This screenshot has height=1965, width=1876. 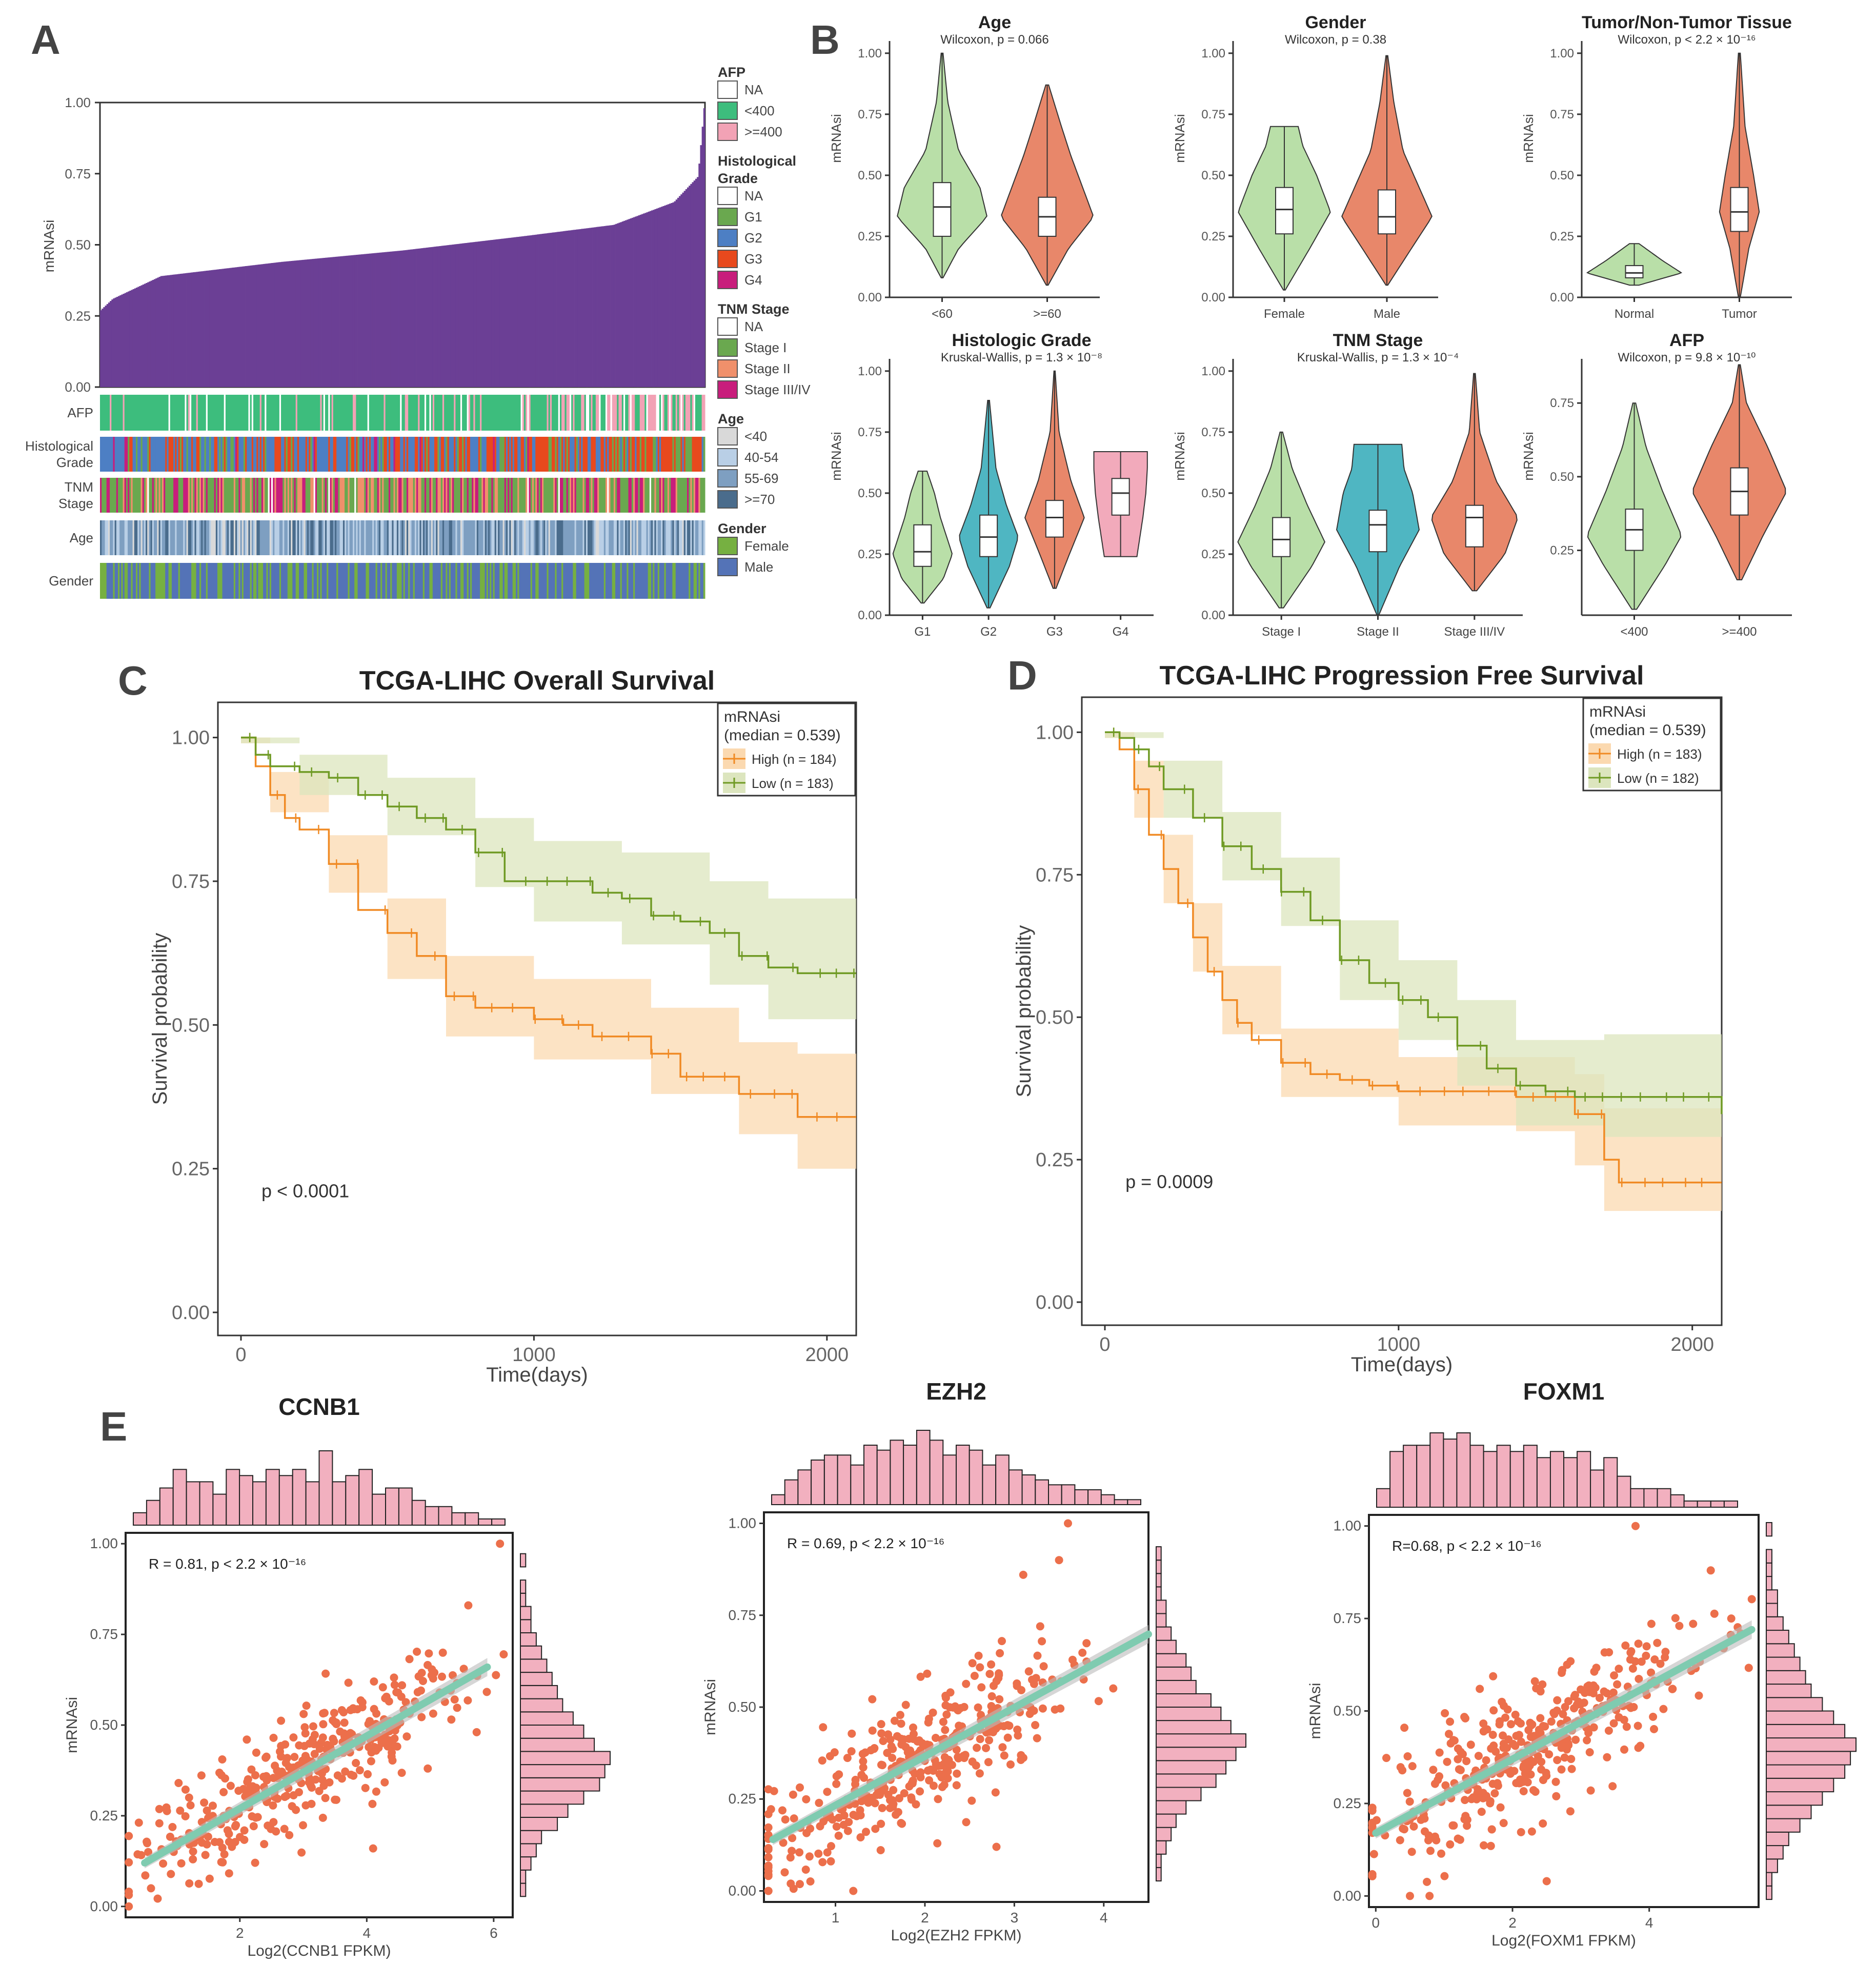 What do you see at coordinates (710, 1707) in the screenshot?
I see `scatter-y-label: mRNAsi` at bounding box center [710, 1707].